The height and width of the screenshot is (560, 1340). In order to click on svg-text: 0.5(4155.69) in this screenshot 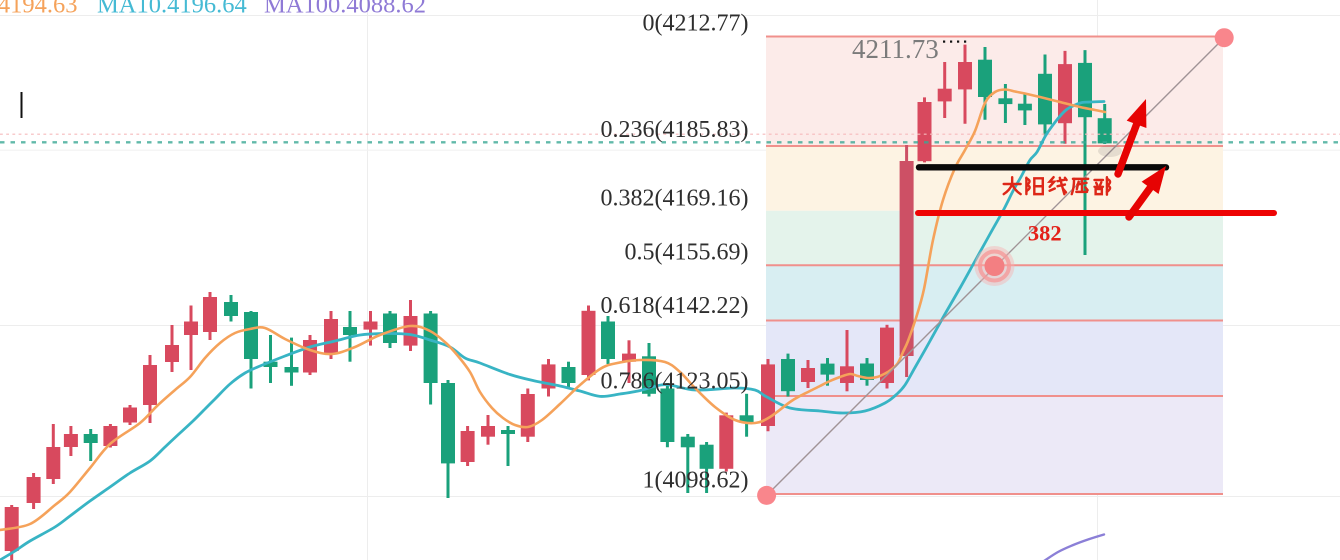, I will do `click(687, 253)`.